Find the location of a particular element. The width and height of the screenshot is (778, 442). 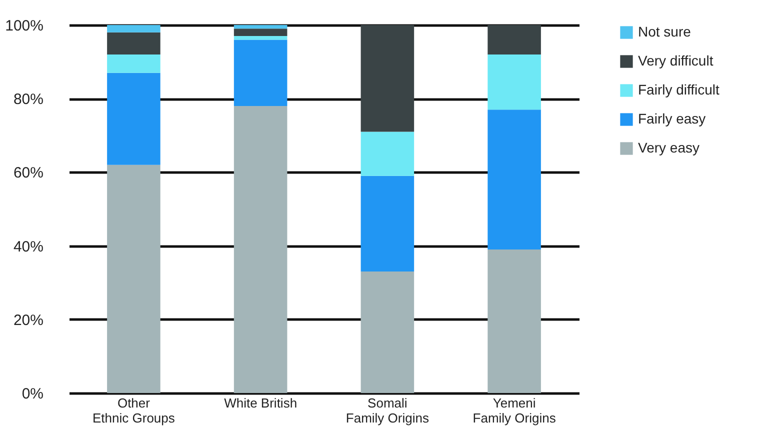

y-tick-label: 40% is located at coordinates (28, 247).